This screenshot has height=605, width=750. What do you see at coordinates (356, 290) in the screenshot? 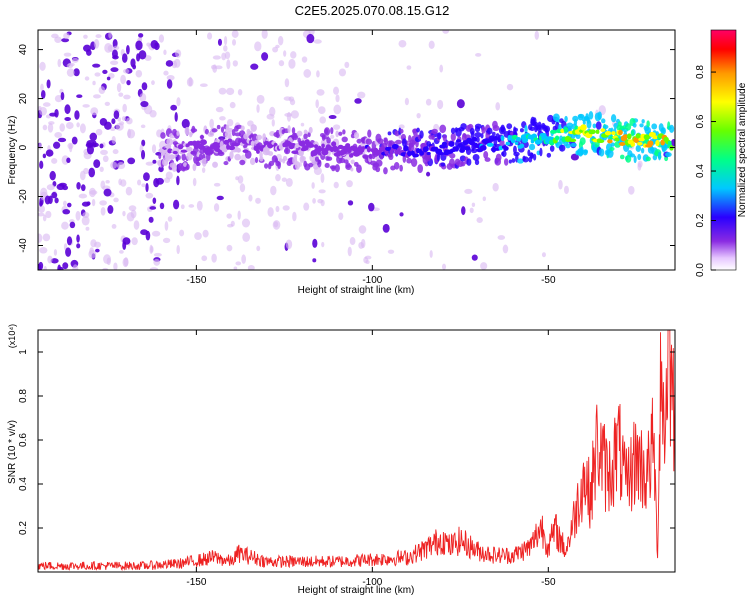
I see `spectrogram-x-label: Height of straight line (km)` at bounding box center [356, 290].